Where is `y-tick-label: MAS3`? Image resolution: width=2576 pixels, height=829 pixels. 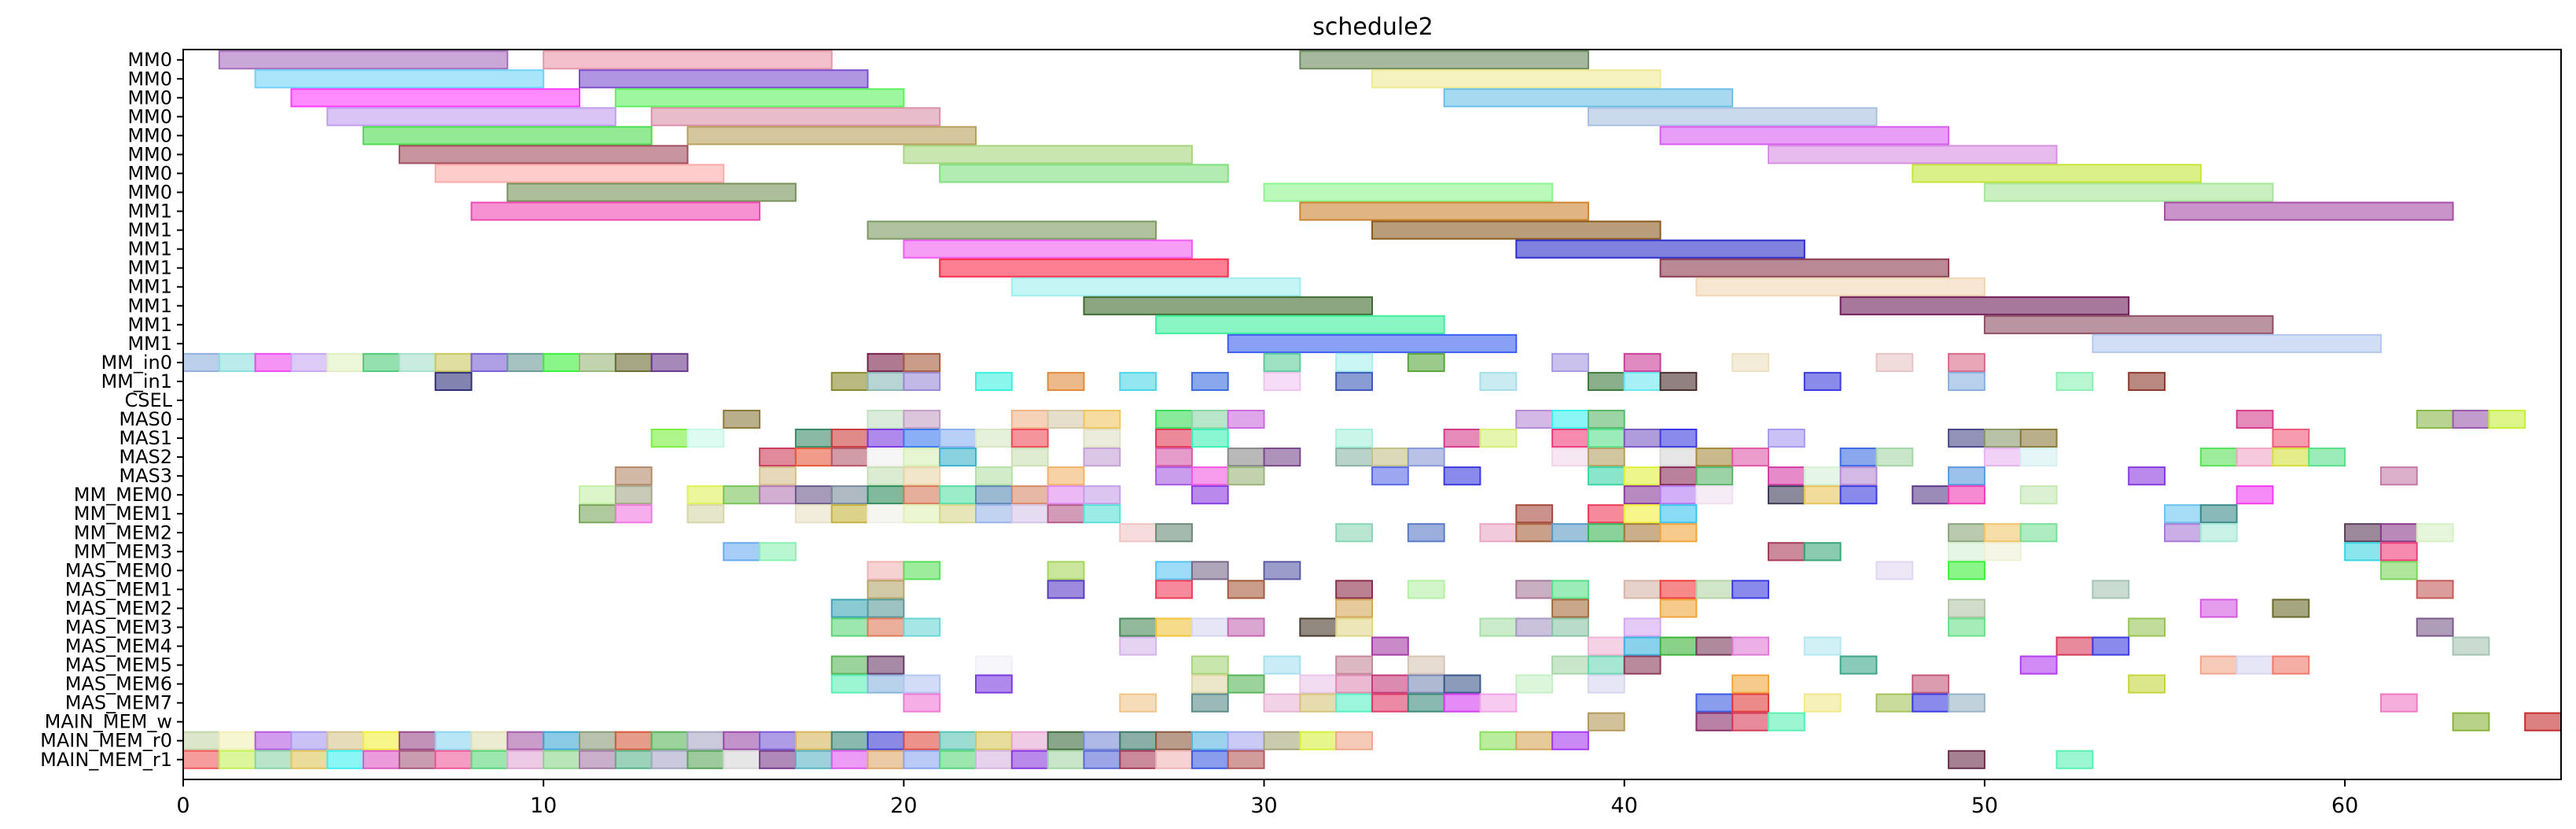 y-tick-label: MAS3 is located at coordinates (145, 476).